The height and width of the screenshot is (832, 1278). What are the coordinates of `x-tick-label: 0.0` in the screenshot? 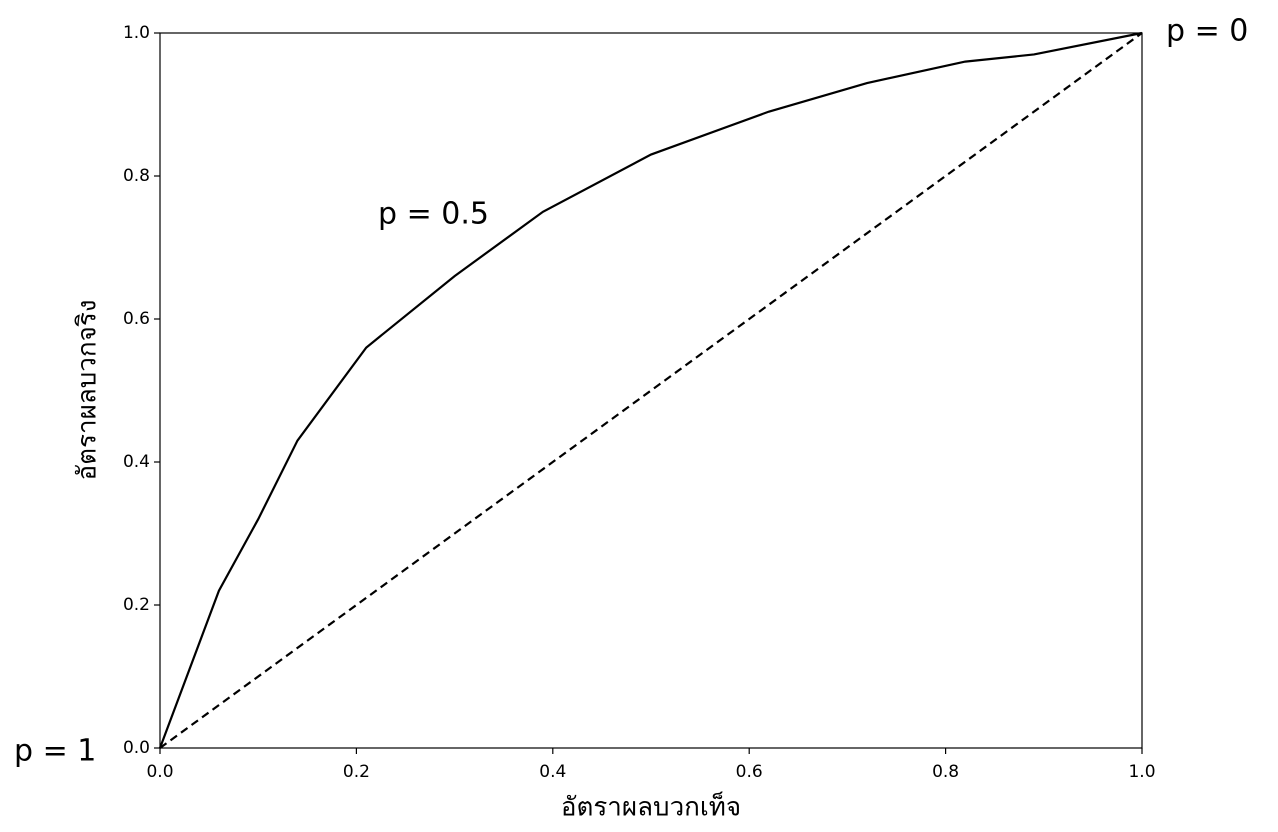 It's located at (159, 772).